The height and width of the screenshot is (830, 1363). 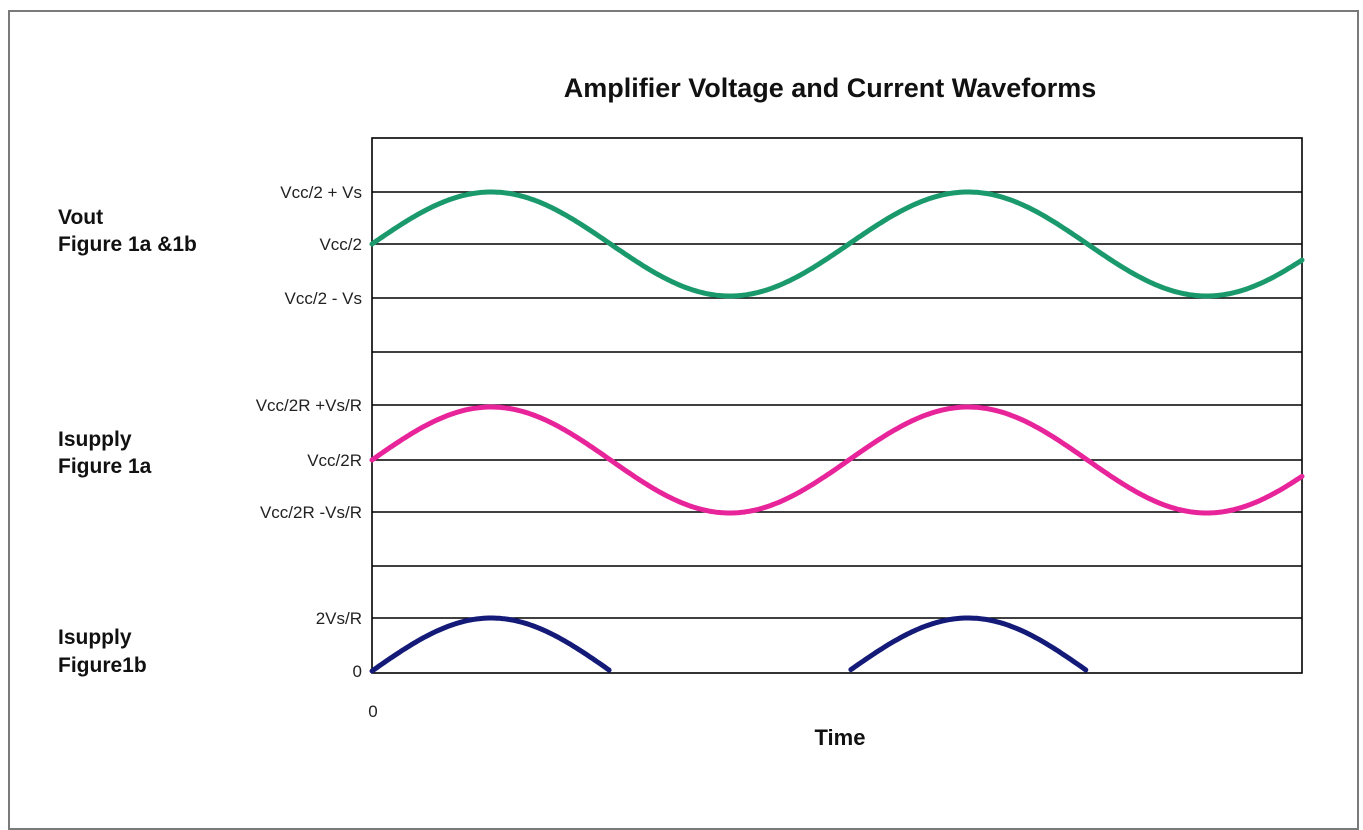 I want to click on chart-title: Amplifier Voltage and Current Waveforms, so click(x=830, y=88).